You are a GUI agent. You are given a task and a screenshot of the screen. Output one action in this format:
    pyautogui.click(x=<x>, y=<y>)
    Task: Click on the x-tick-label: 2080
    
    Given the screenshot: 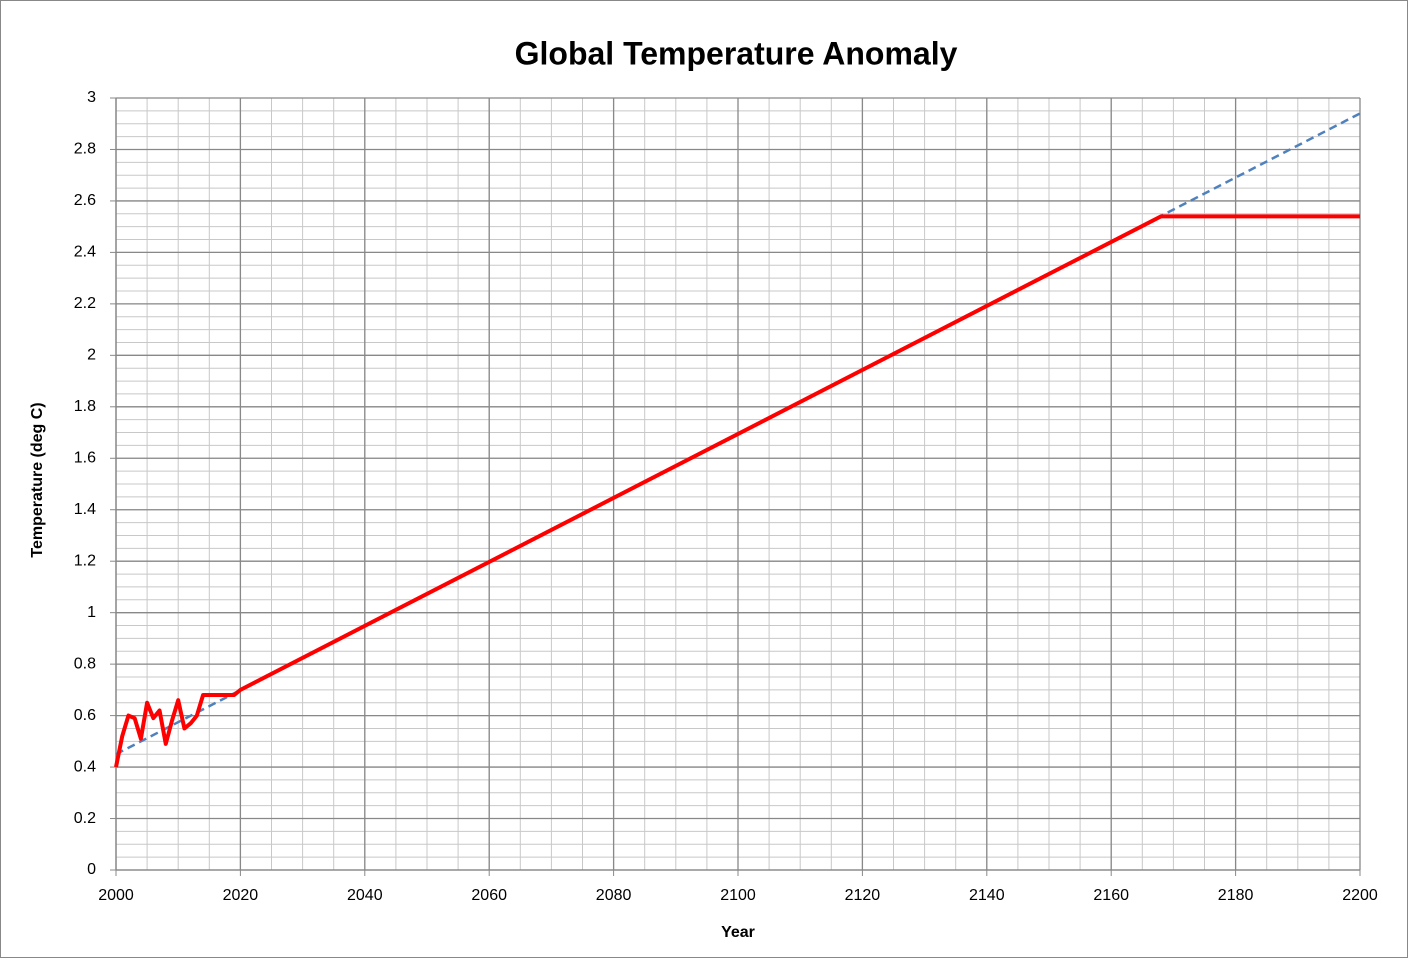 What is the action you would take?
    pyautogui.click(x=614, y=895)
    